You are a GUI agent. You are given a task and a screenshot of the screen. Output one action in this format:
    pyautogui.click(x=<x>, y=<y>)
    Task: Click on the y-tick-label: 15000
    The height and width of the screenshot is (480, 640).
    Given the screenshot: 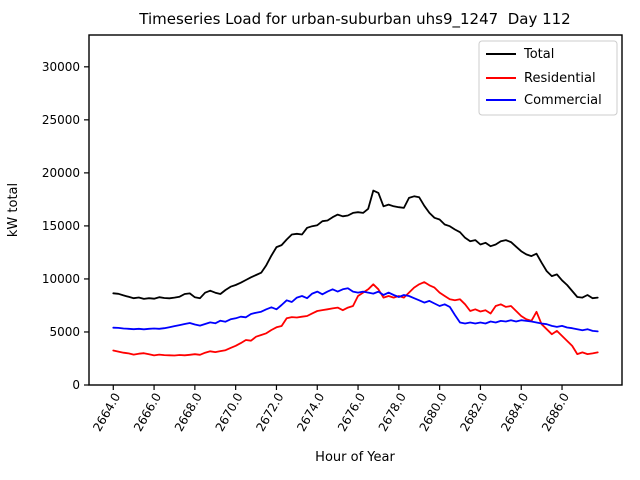 What is the action you would take?
    pyautogui.click(x=61, y=226)
    